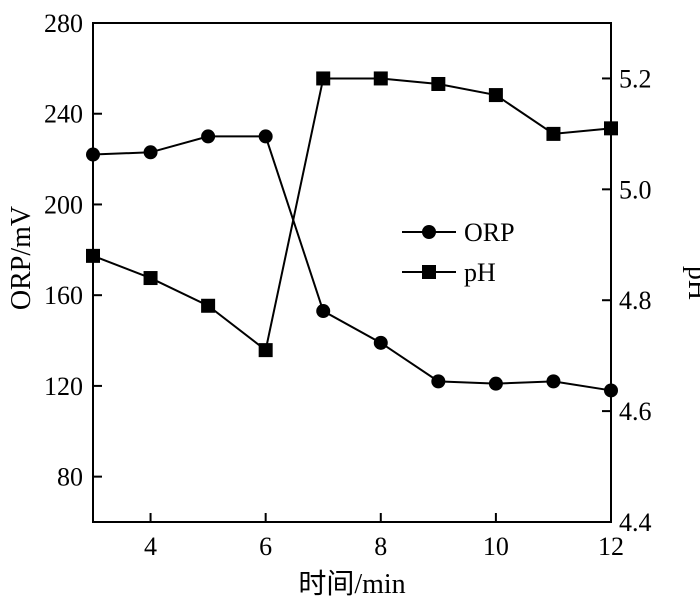 The height and width of the screenshot is (601, 700). Describe the element at coordinates (458, 252) in the screenshot. I see `legend: ORP pH` at that location.